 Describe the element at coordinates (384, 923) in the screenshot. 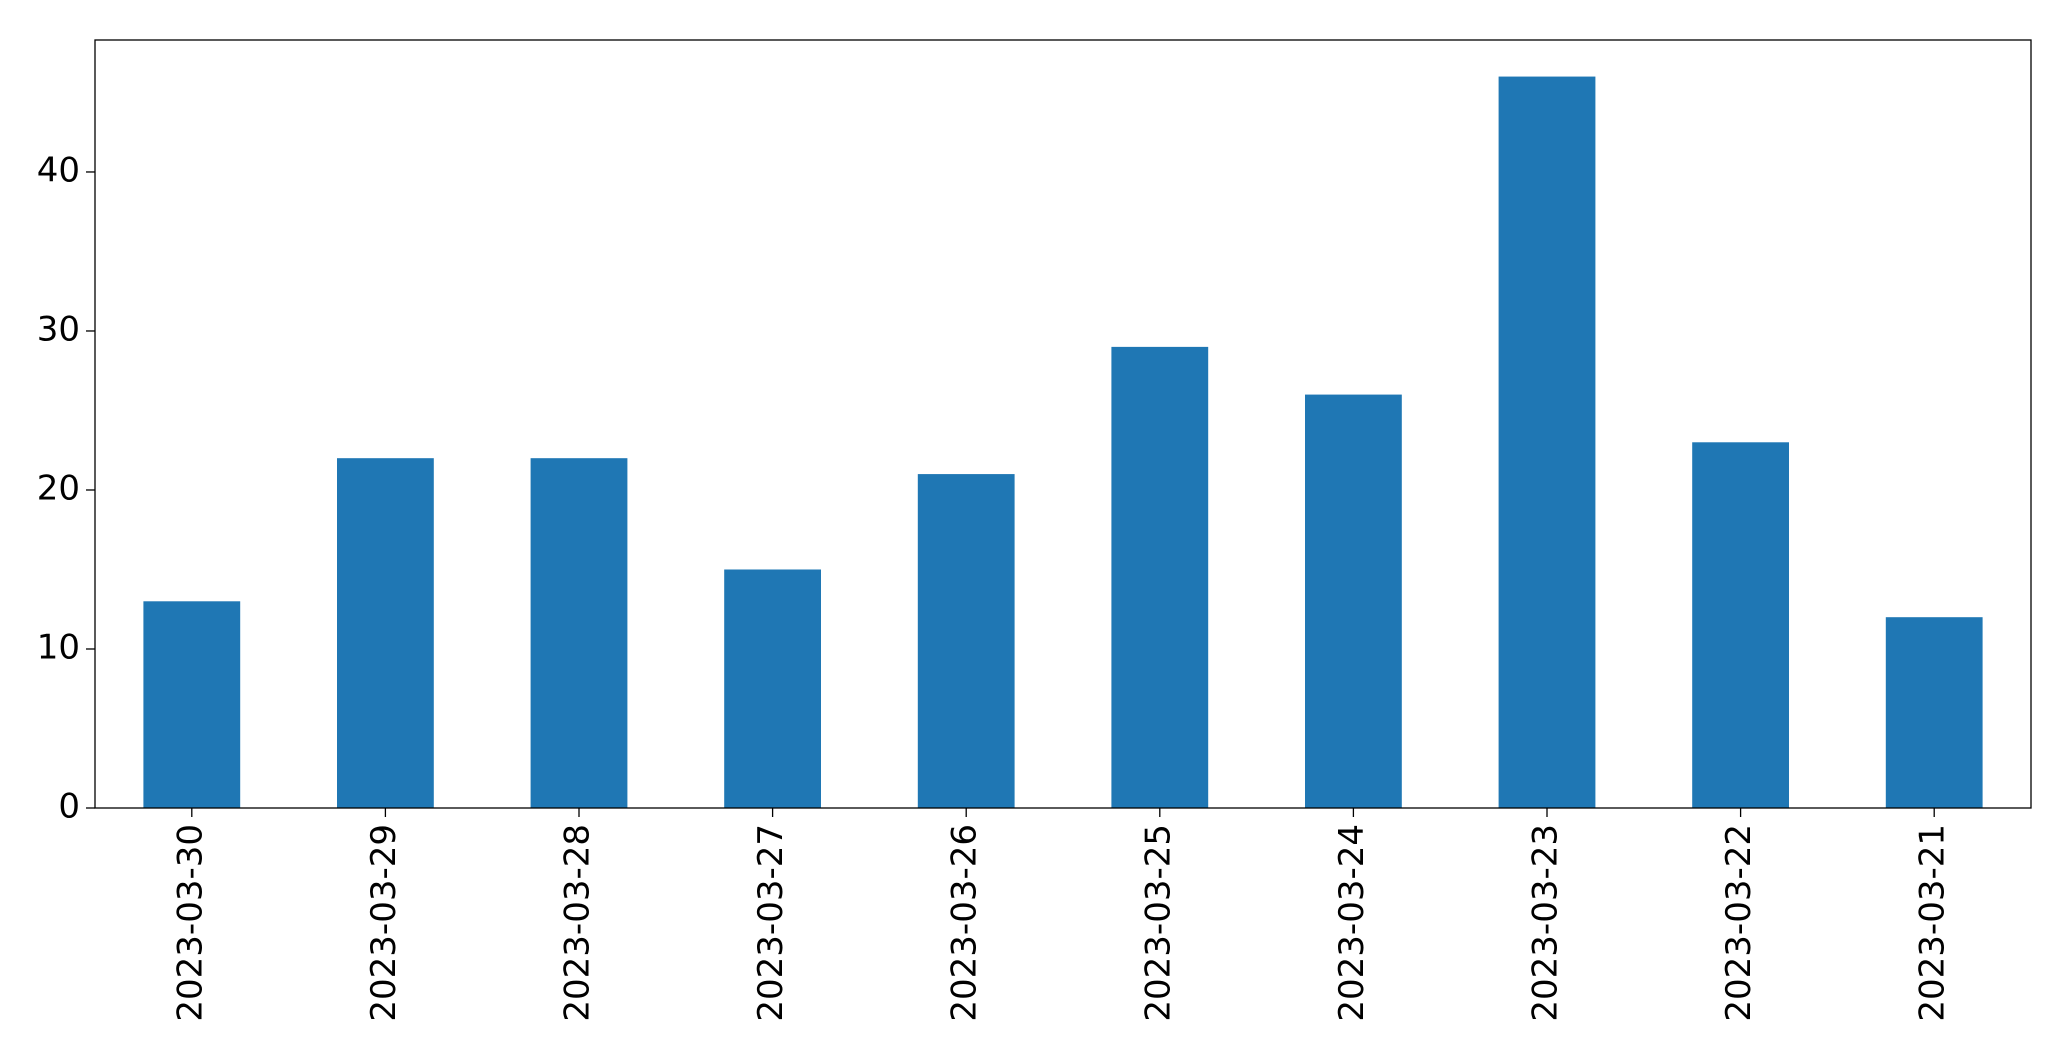

I see `x-tick-label: 2023-03-29` at that location.